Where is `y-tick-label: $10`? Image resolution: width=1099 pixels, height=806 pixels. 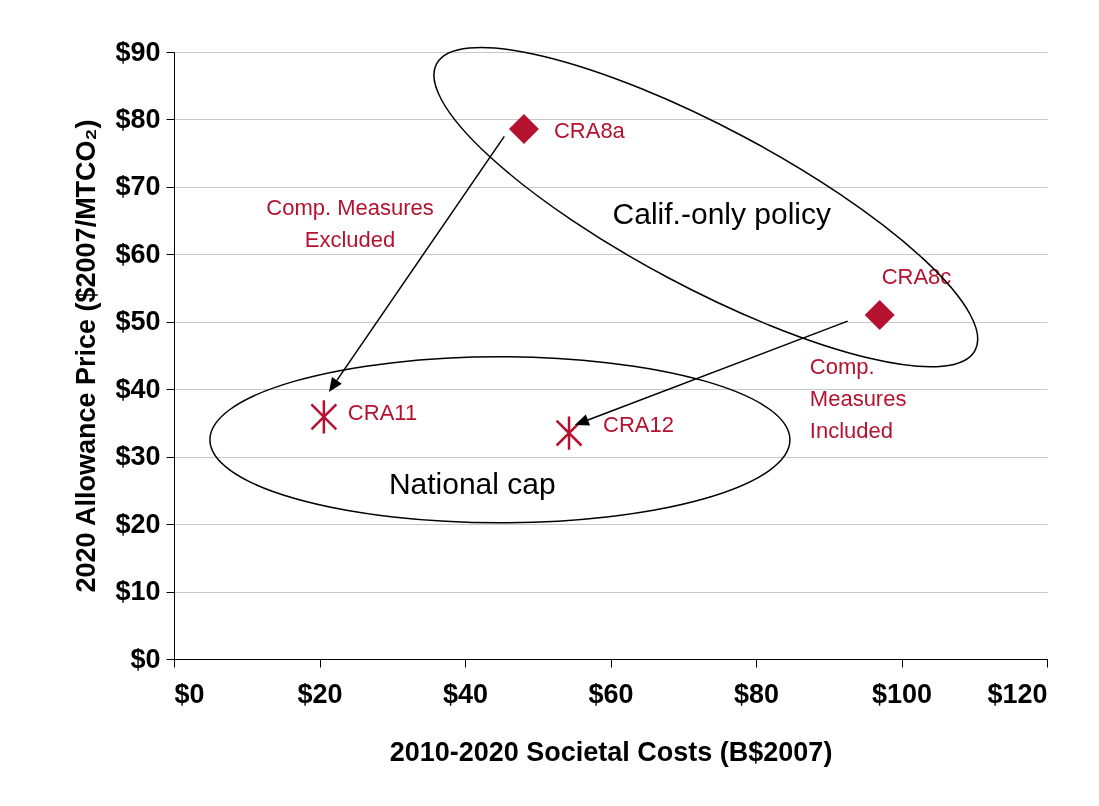
y-tick-label: $10 is located at coordinates (138, 591).